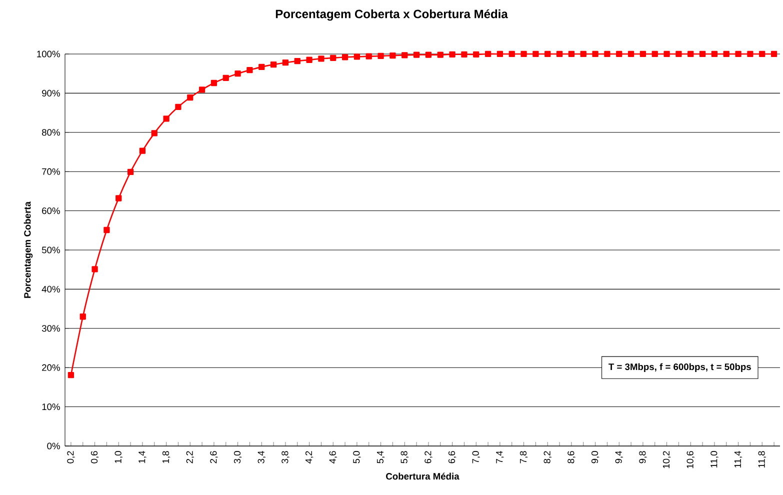 The image size is (783, 495). Describe the element at coordinates (428, 457) in the screenshot. I see `x-tick-label: 6,2` at that location.